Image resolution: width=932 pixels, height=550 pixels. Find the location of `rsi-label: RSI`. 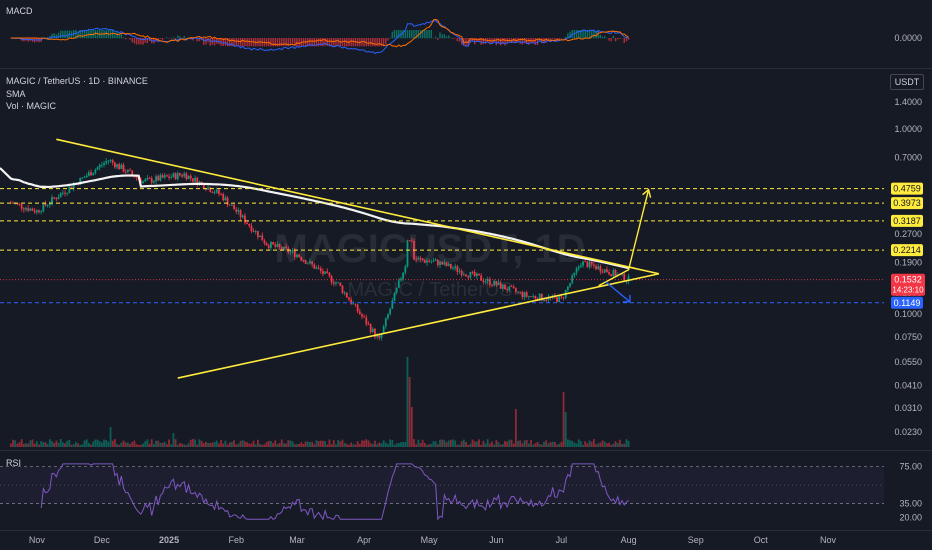

rsi-label: RSI is located at coordinates (14, 463).